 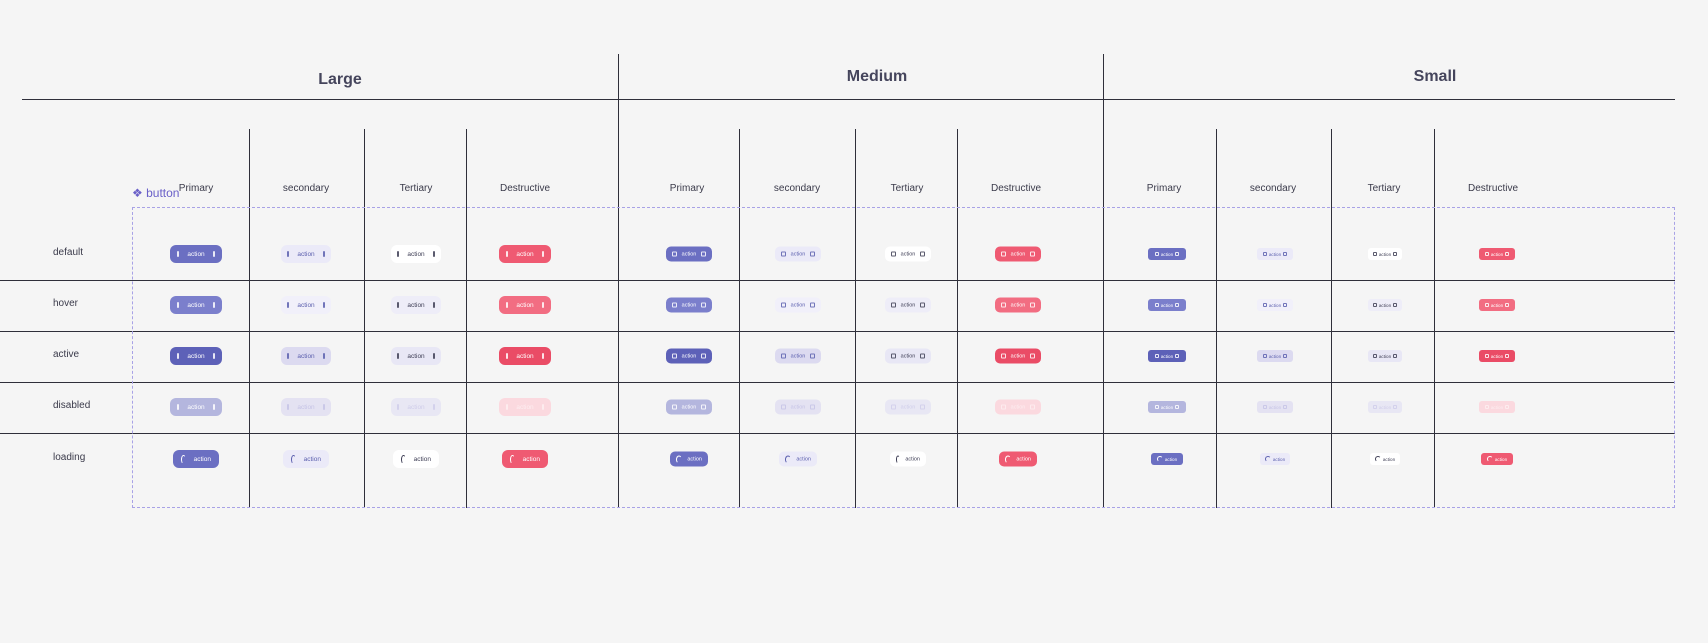 What do you see at coordinates (416, 188) in the screenshot?
I see `column-label-tertiary: Tertiary` at bounding box center [416, 188].